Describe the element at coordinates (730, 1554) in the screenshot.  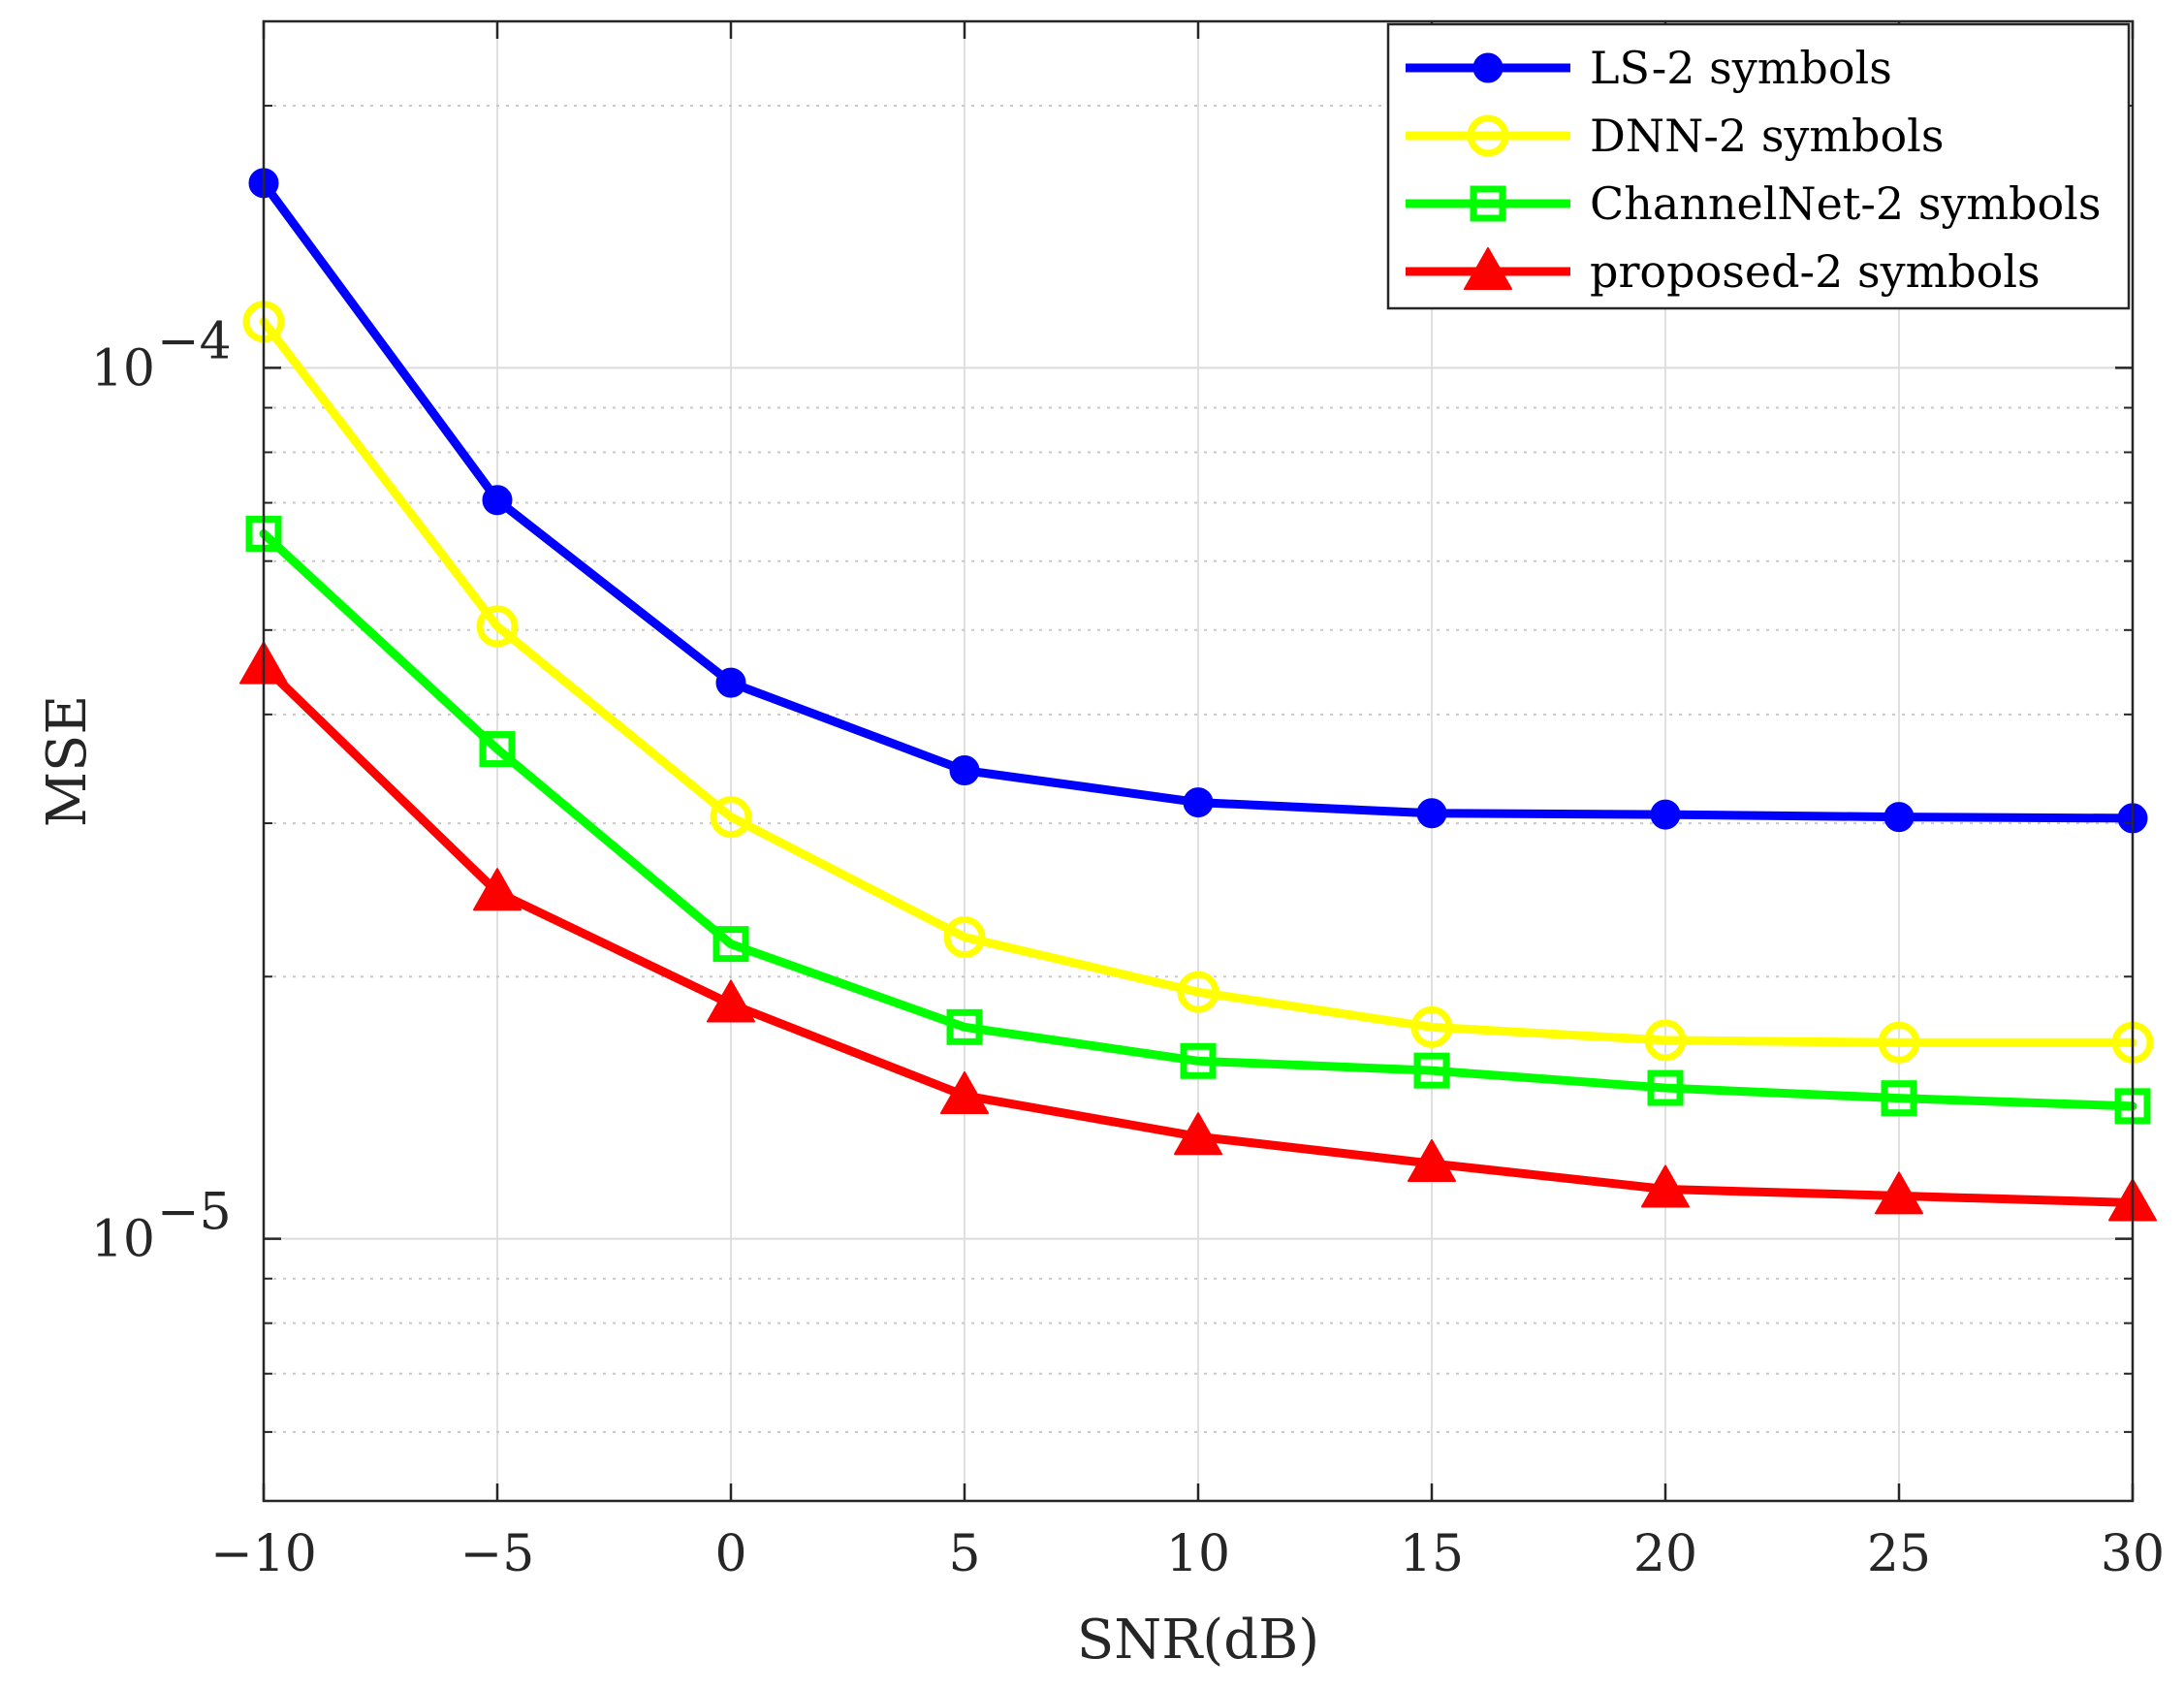
I see `x-tick-label: 0` at that location.